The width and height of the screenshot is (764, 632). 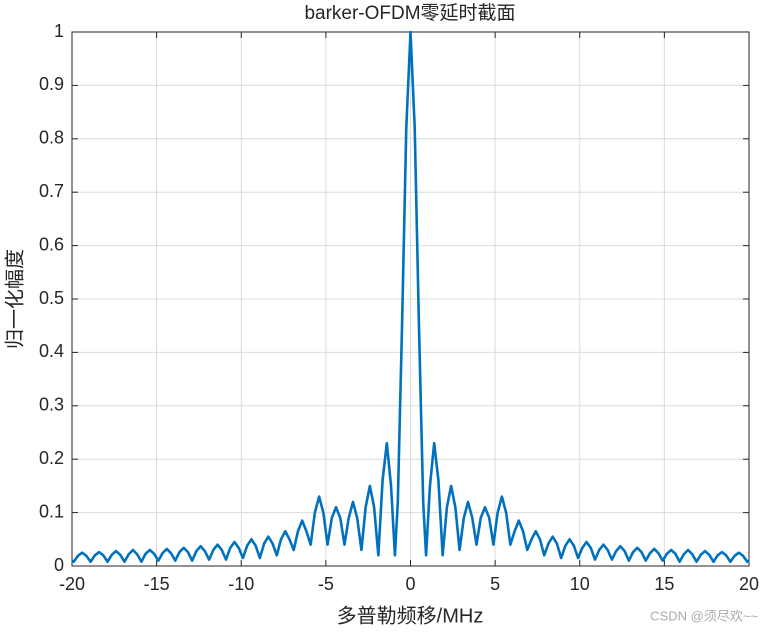 I want to click on y-tick-label: 0.8, so click(x=51, y=138).